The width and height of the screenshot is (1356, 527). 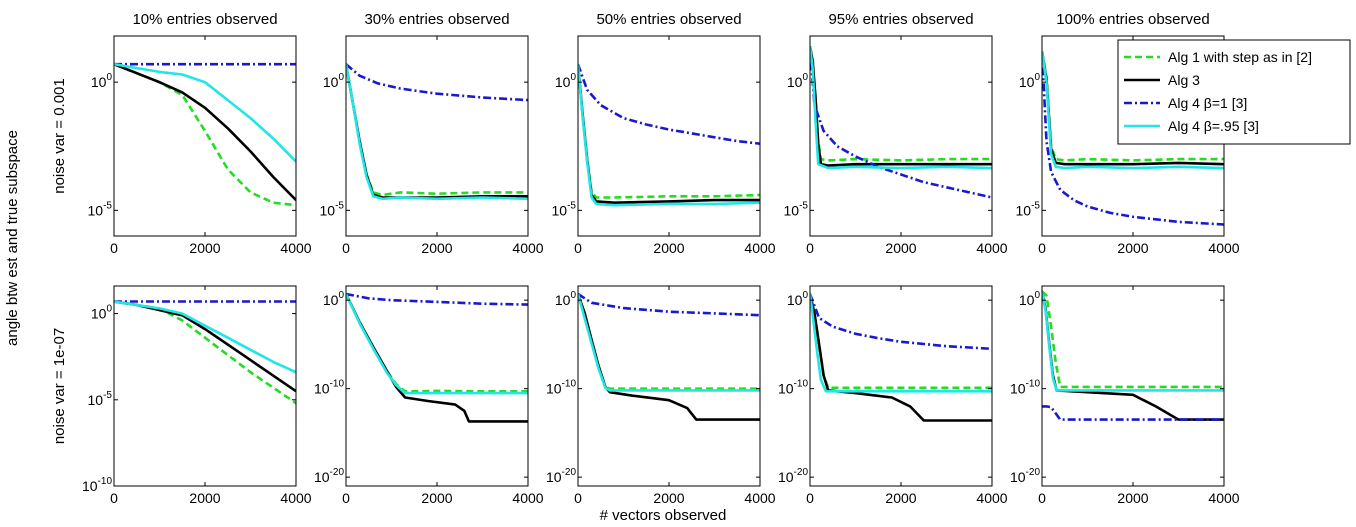 I want to click on subplot: 0 2000 4000 100 10⁻⁵ 50% entries observed, so click(x=664, y=133).